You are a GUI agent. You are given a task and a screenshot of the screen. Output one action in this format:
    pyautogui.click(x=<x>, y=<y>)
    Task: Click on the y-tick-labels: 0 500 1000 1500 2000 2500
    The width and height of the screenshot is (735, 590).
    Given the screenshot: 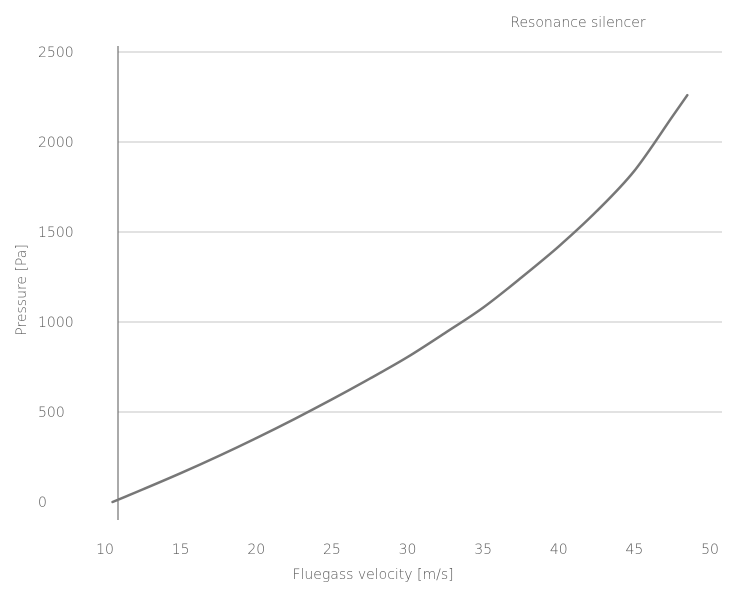 What is the action you would take?
    pyautogui.click(x=56, y=278)
    